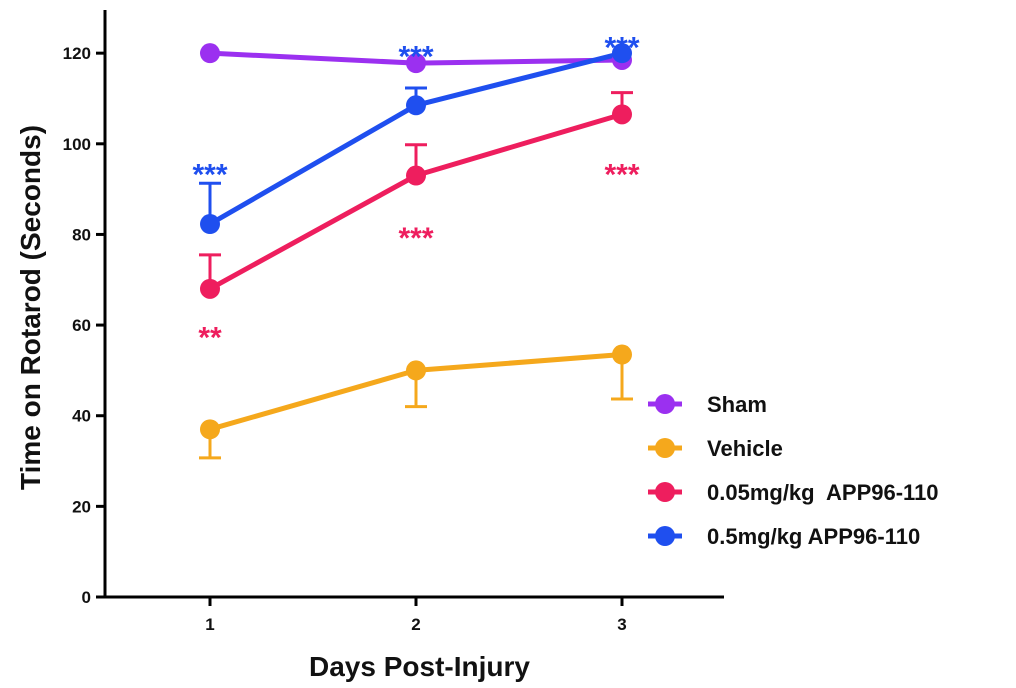  What do you see at coordinates (77, 144) in the screenshot?
I see `y-tick-label: 100` at bounding box center [77, 144].